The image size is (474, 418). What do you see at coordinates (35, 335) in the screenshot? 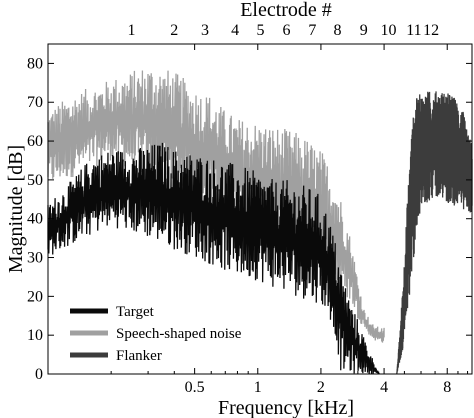
I see `y-tick-label: 10` at bounding box center [35, 335].